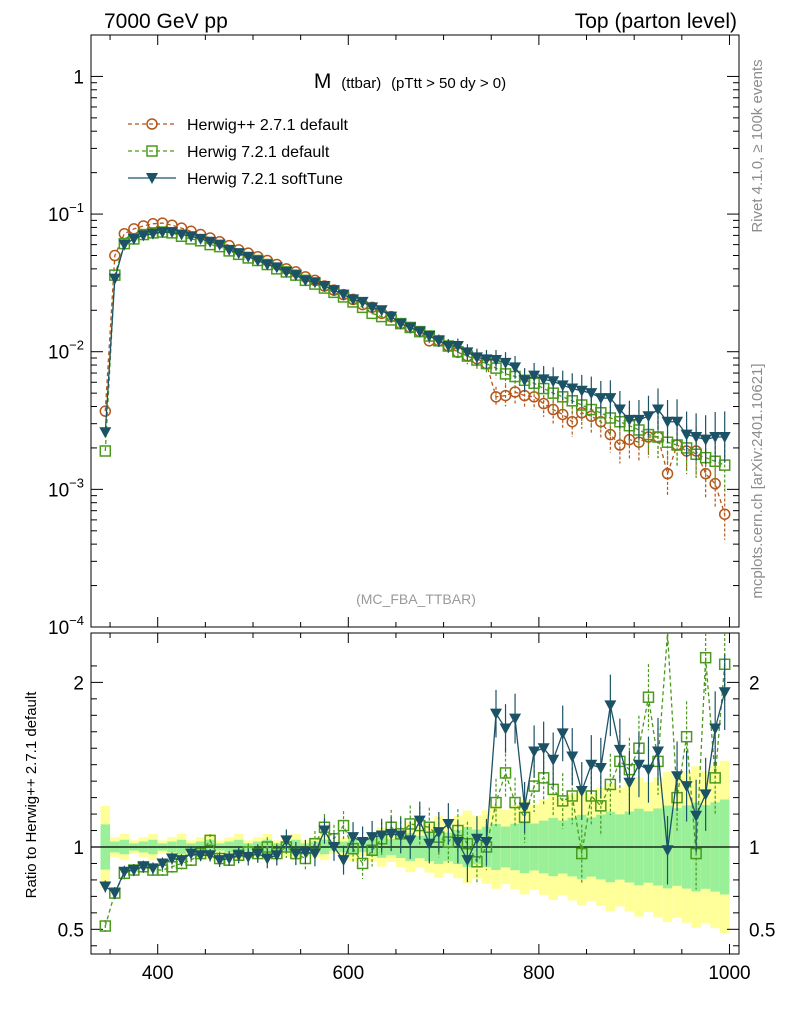 Image resolution: width=786 pixels, height=1024 pixels. I want to click on header-left: 7000 GeV pp, so click(166, 21).